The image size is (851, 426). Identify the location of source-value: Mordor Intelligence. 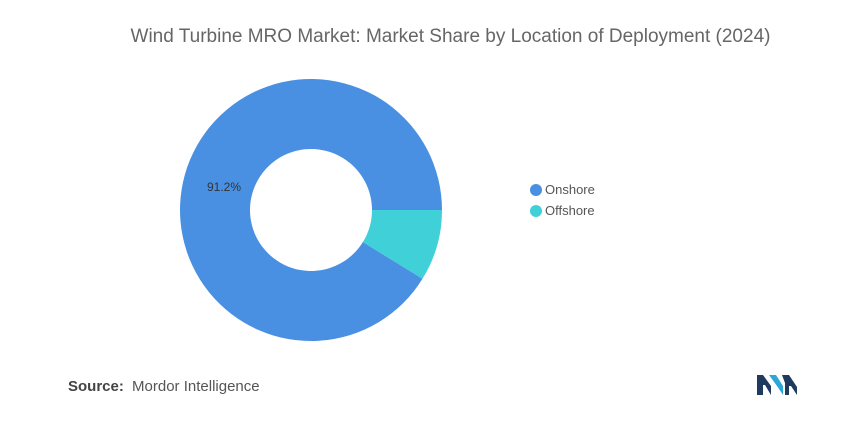
(196, 386).